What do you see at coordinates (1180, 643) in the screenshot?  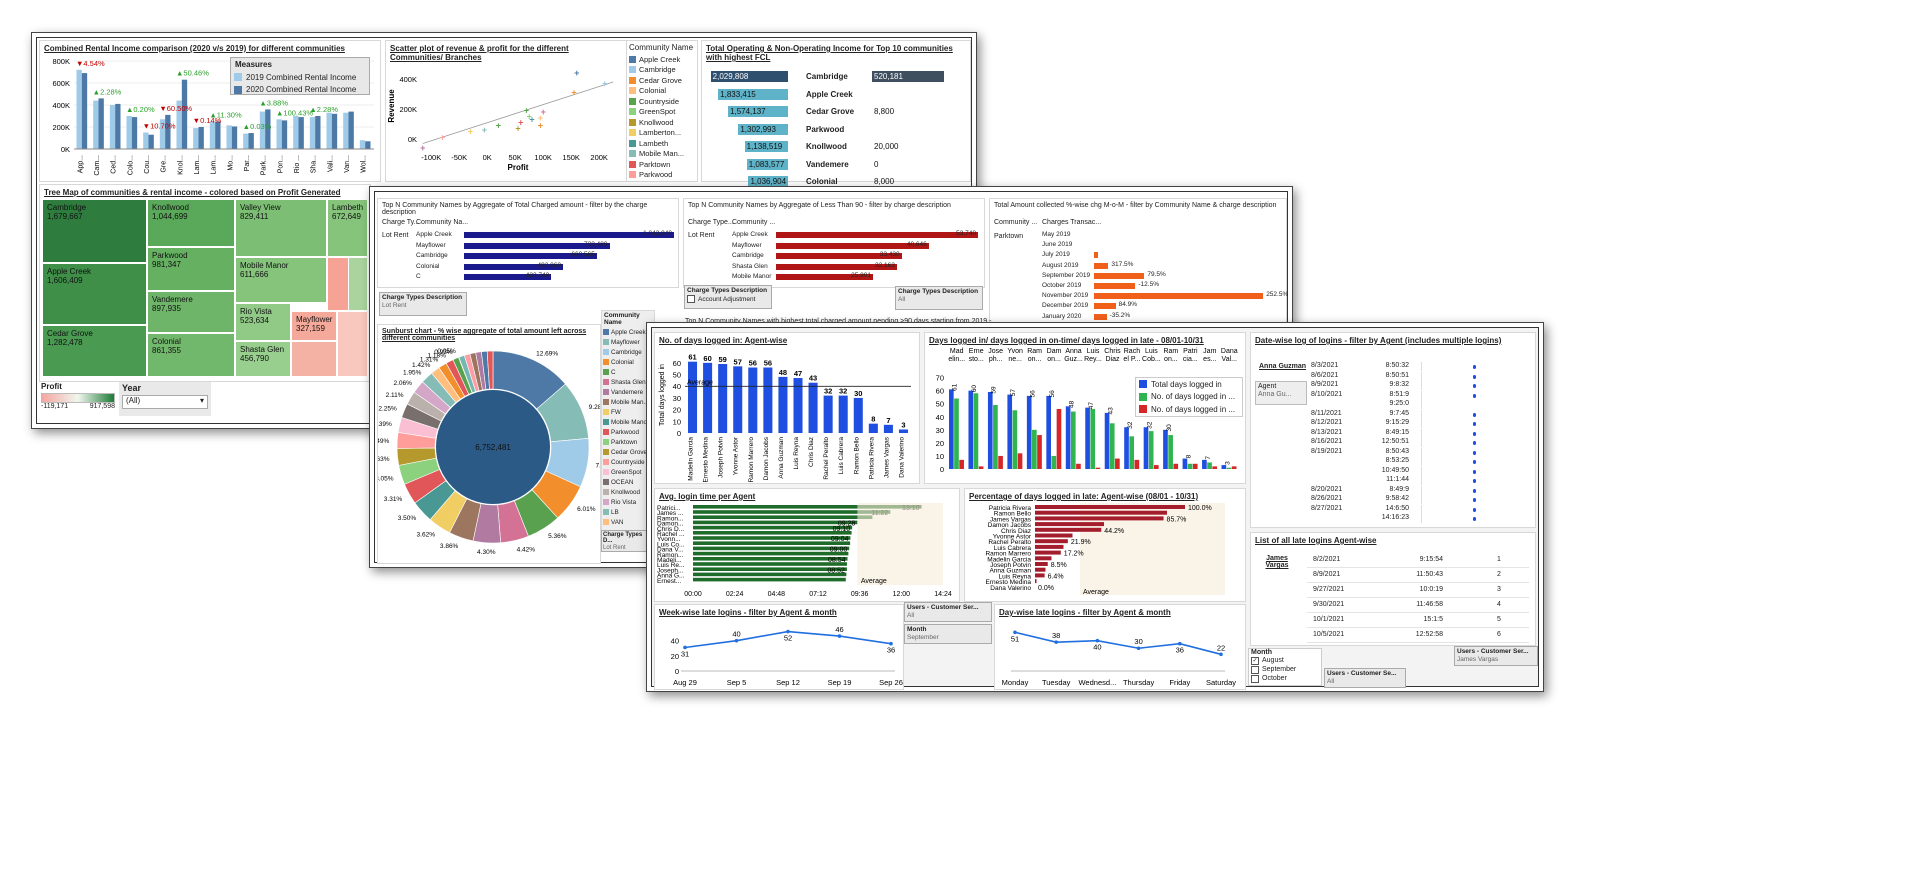 I see `data-point` at bounding box center [1180, 643].